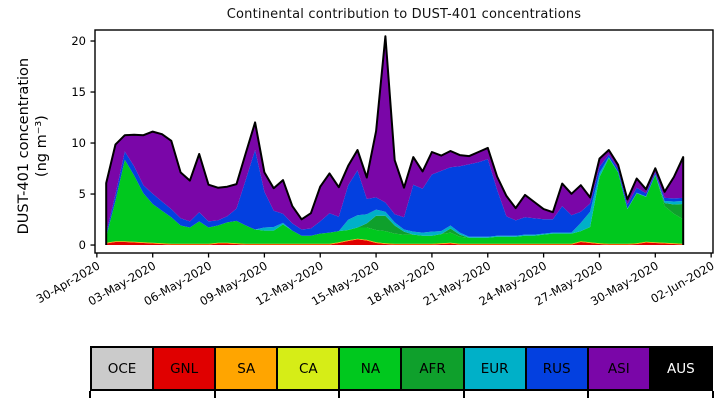  Describe the element at coordinates (82, 245) in the screenshot. I see `y-tick-label: 0` at that location.